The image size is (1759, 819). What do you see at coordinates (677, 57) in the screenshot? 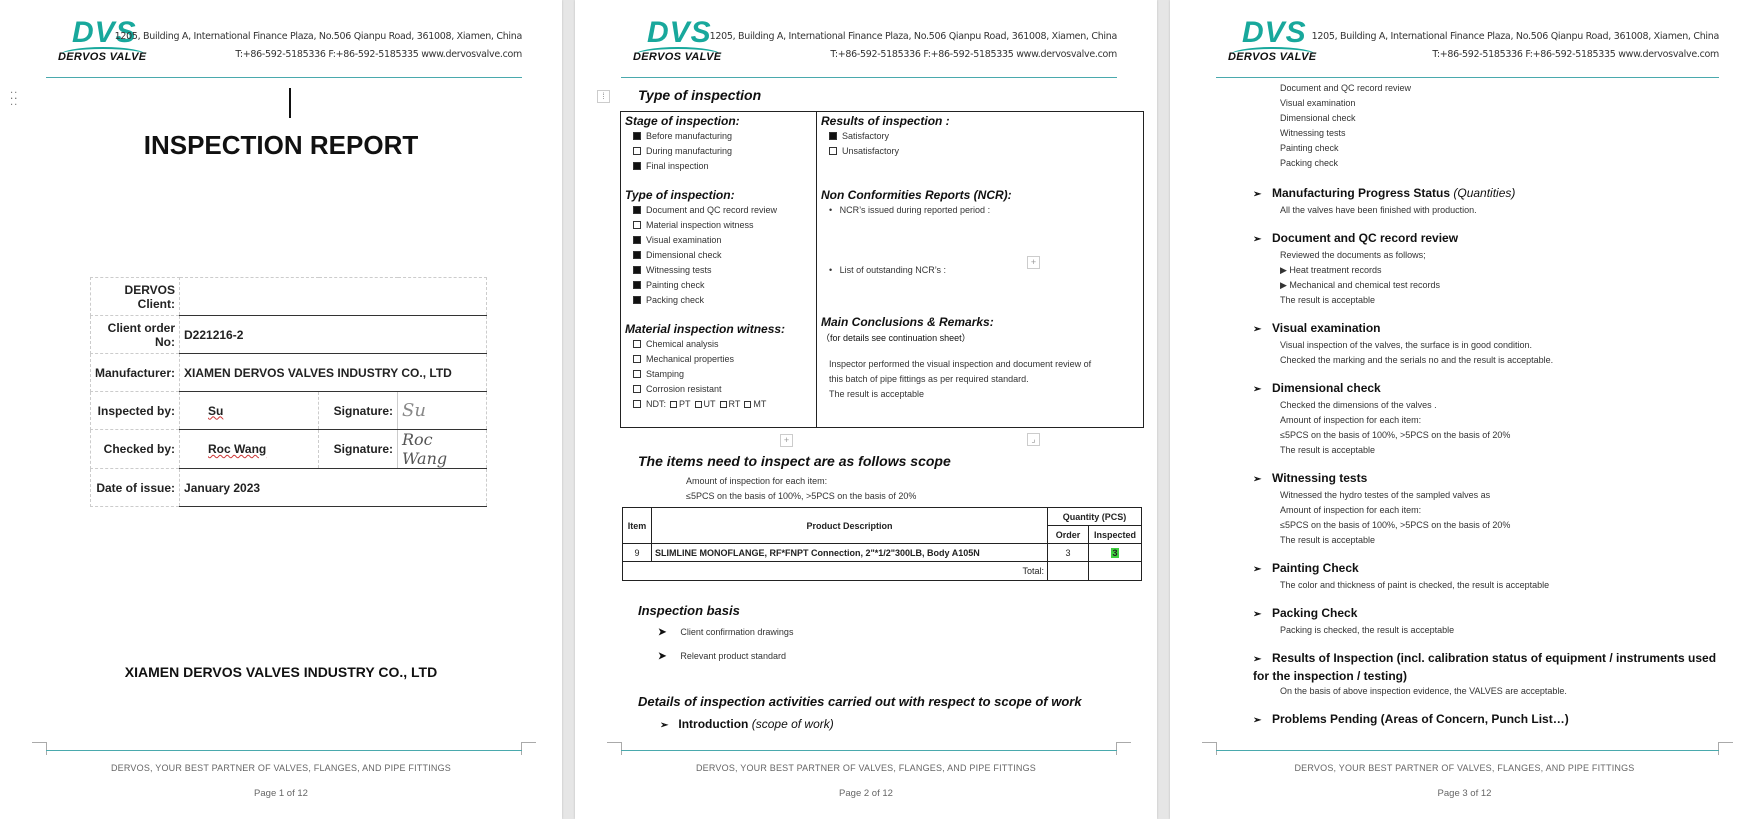
I see `logo-name: DERVOS VALVE` at bounding box center [677, 57].